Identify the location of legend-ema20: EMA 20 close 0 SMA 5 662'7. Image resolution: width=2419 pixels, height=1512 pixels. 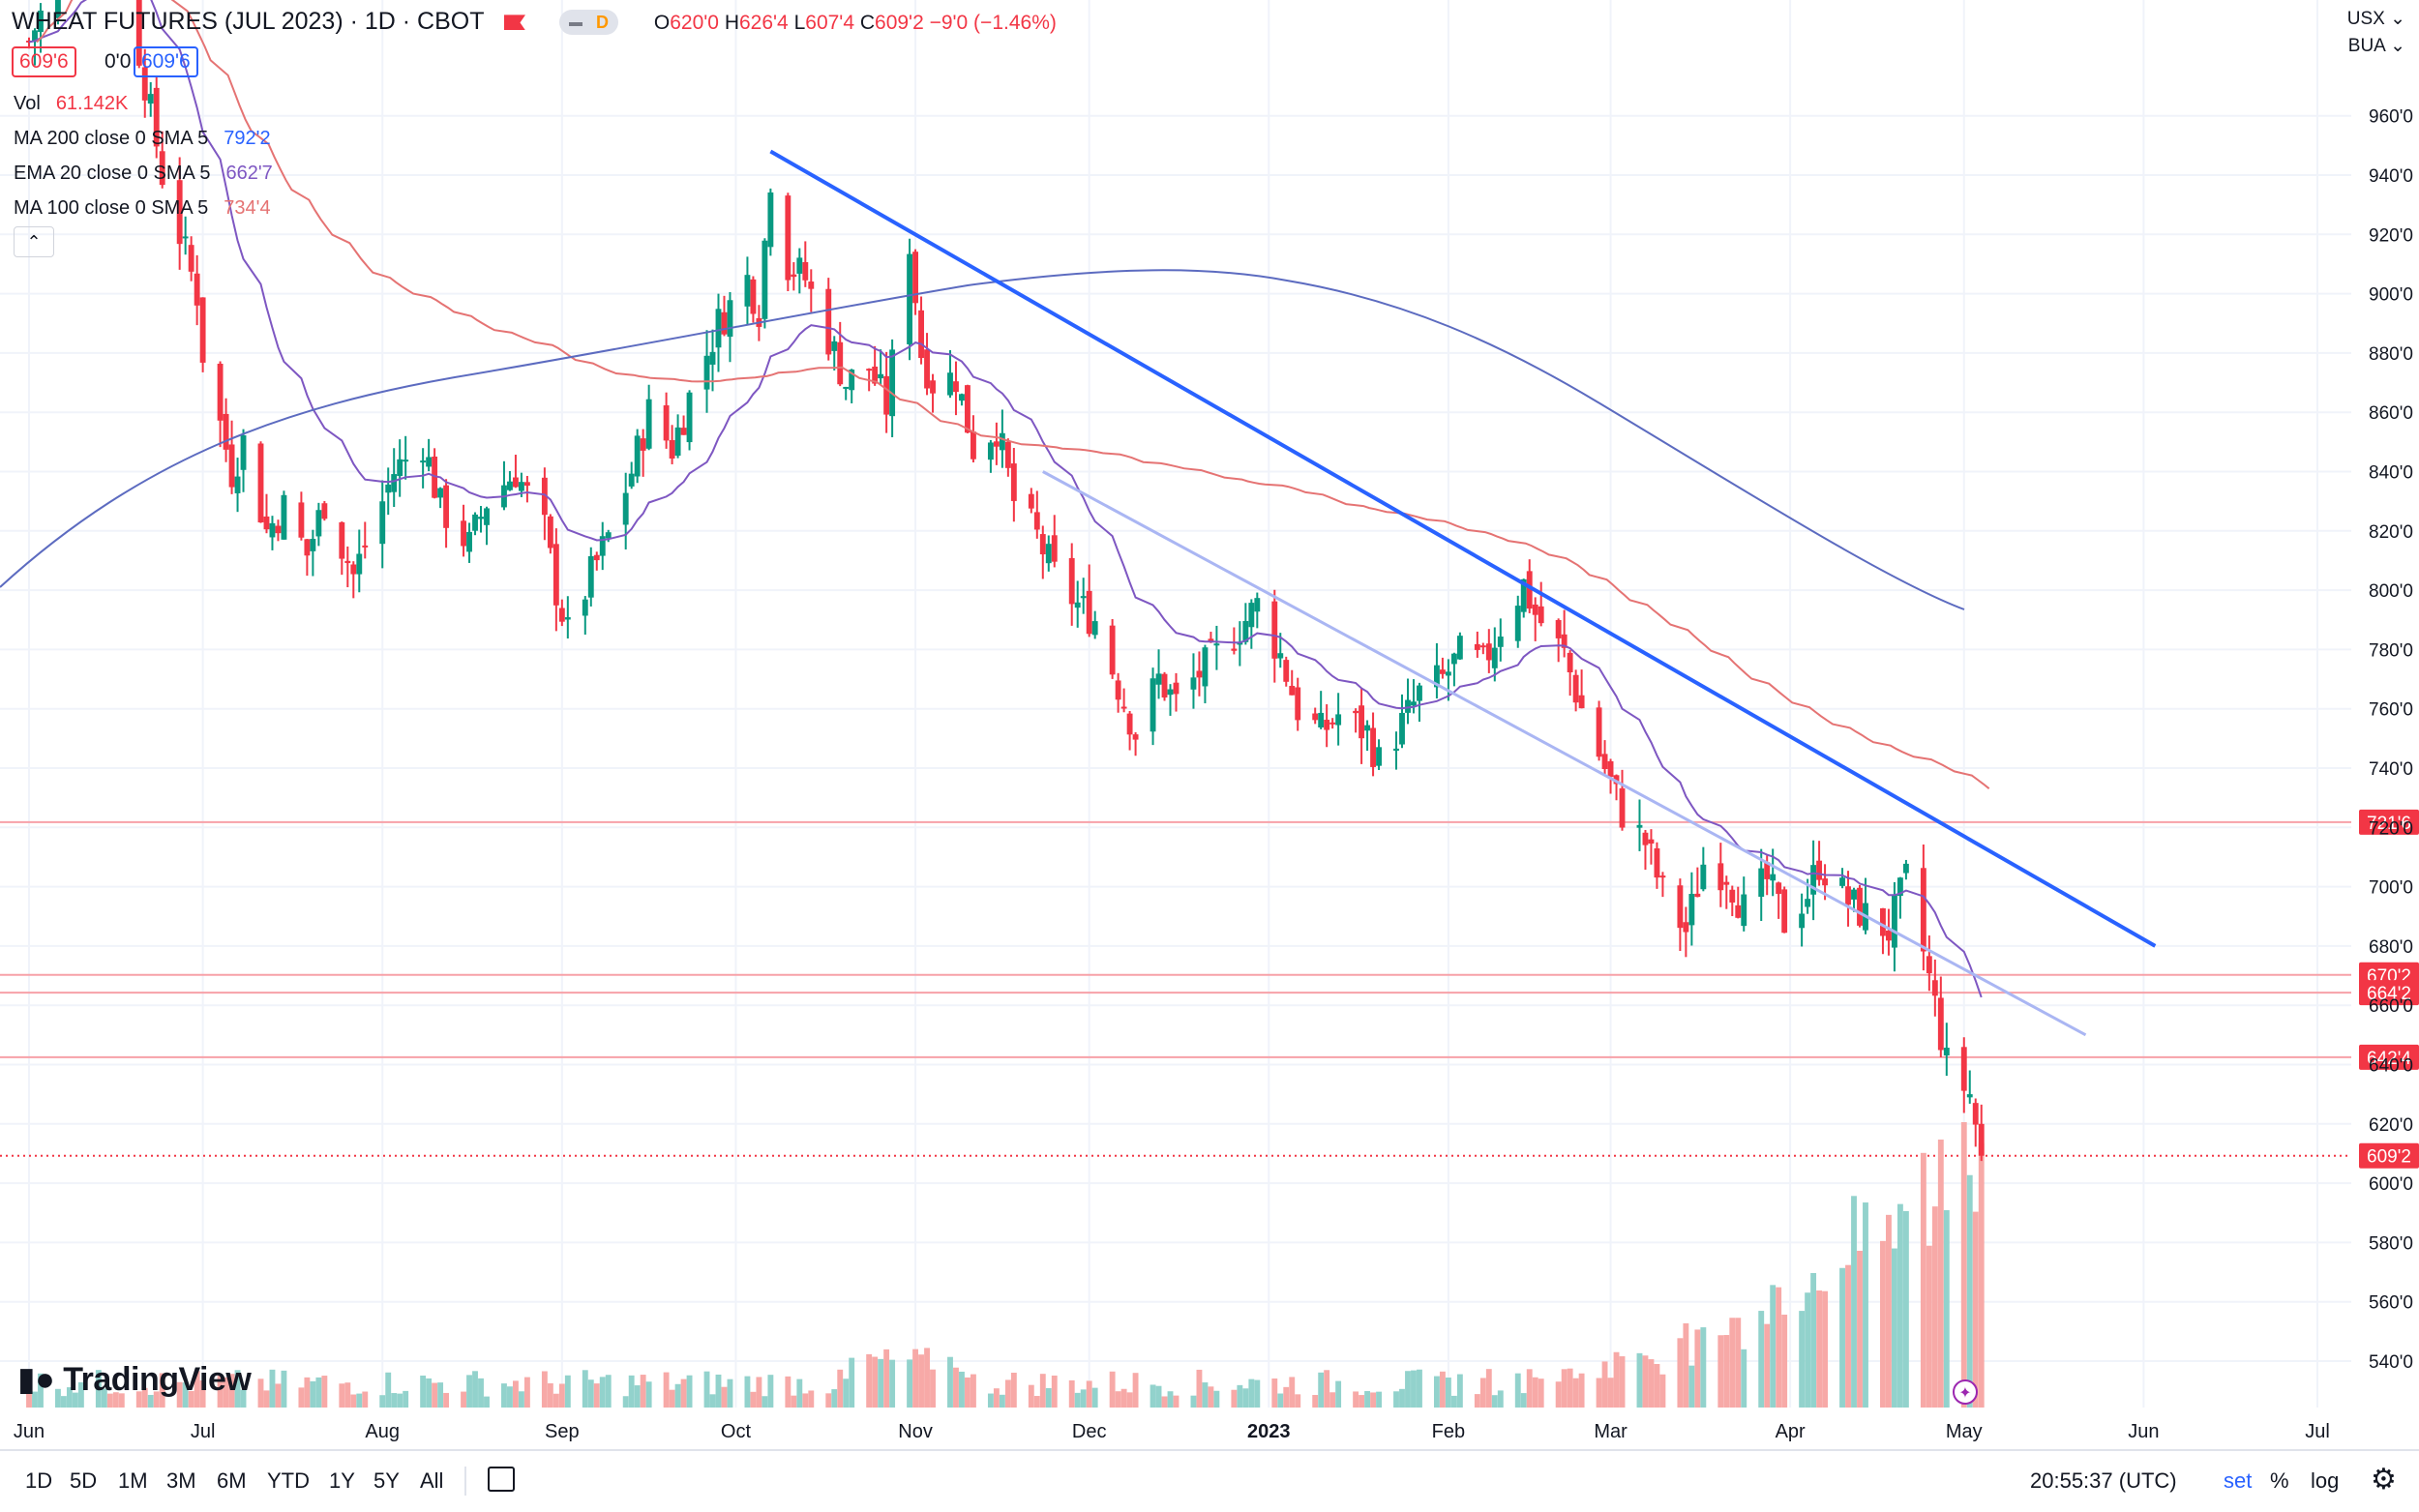
(143, 174).